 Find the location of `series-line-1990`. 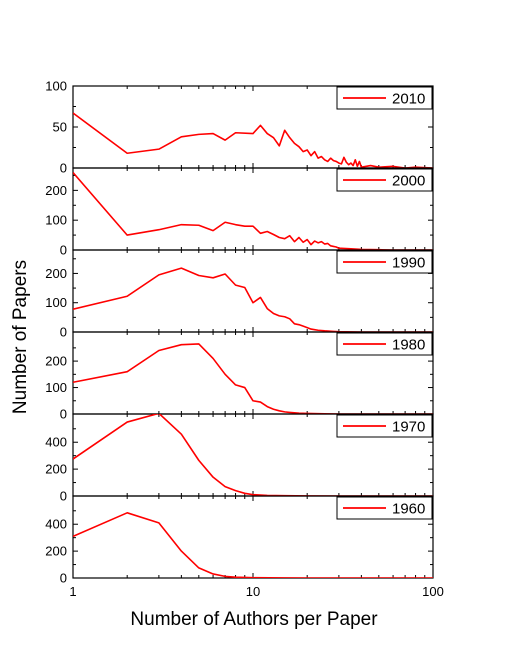

series-line-1990 is located at coordinates (253, 299).